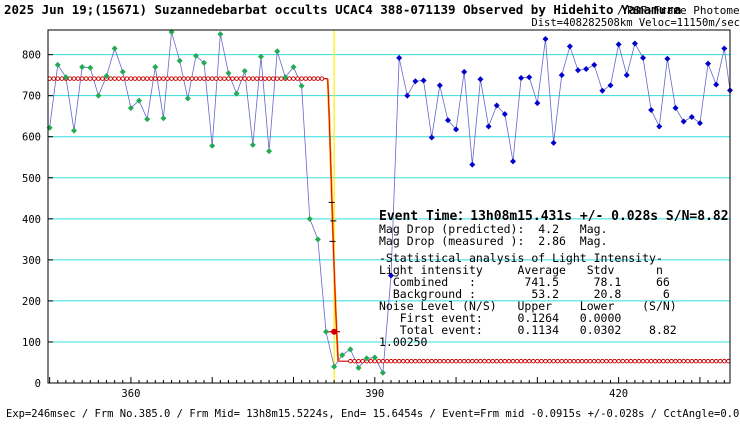 Image resolution: width=740 pixels, height=425 pixels. I want to click on info-line: Light intensity Average Stdv n, so click(521, 270).